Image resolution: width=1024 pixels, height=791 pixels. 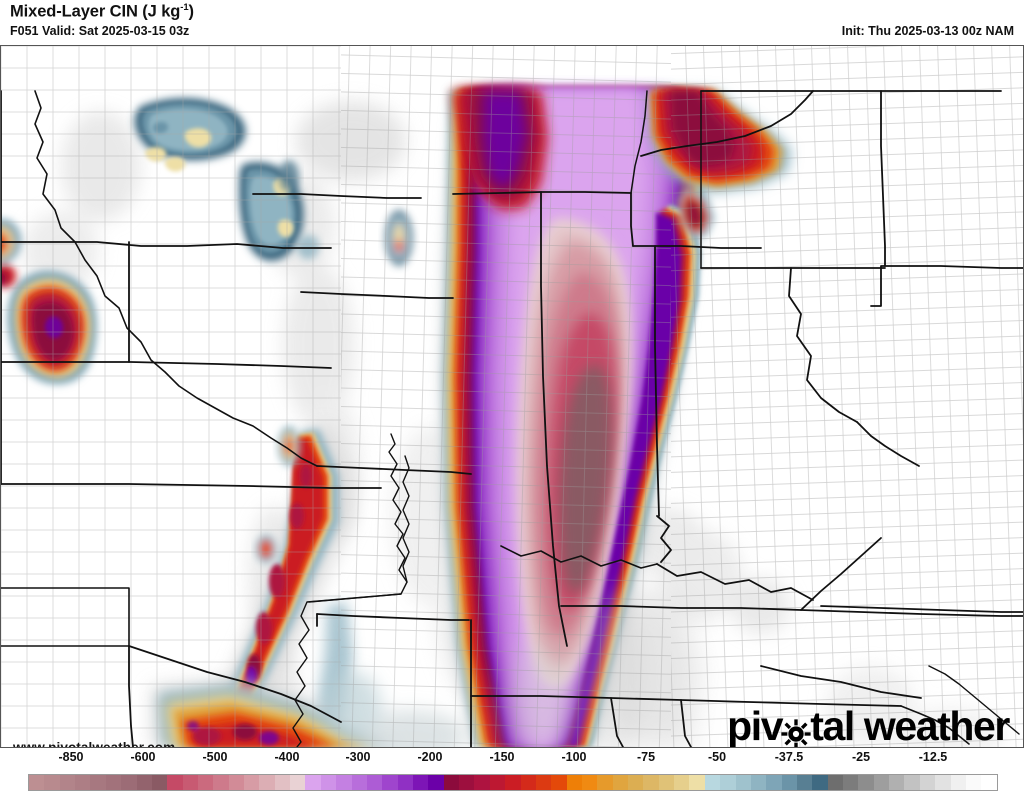 I want to click on page-title-close: ), so click(x=191, y=11).